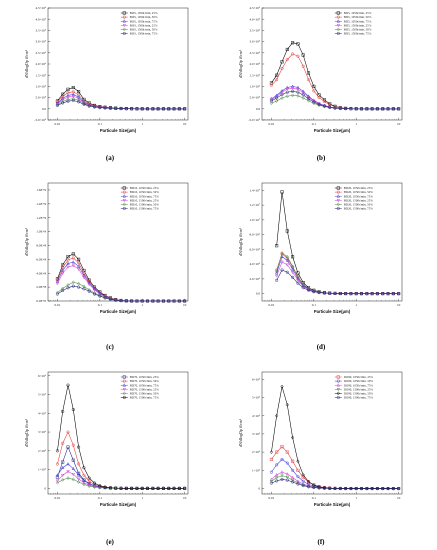  Describe the element at coordinates (41, 31) in the screenshot. I see `y-tick-label: 3.5×10⁶` at that location.